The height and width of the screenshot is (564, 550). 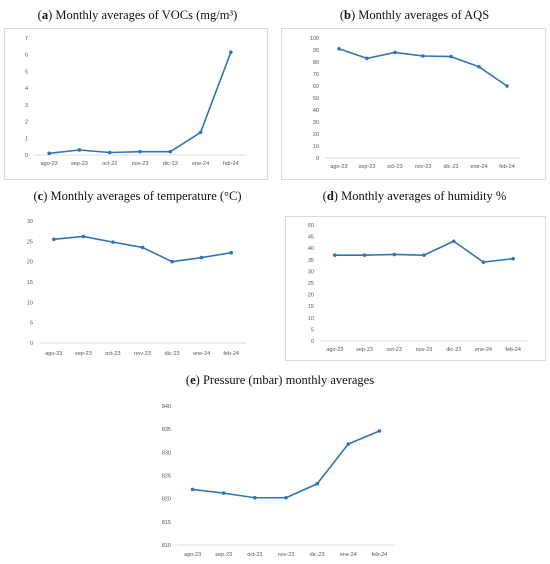 What do you see at coordinates (414, 196) in the screenshot?
I see `chart-title-d: (d) Monthly averages of humidity %` at bounding box center [414, 196].